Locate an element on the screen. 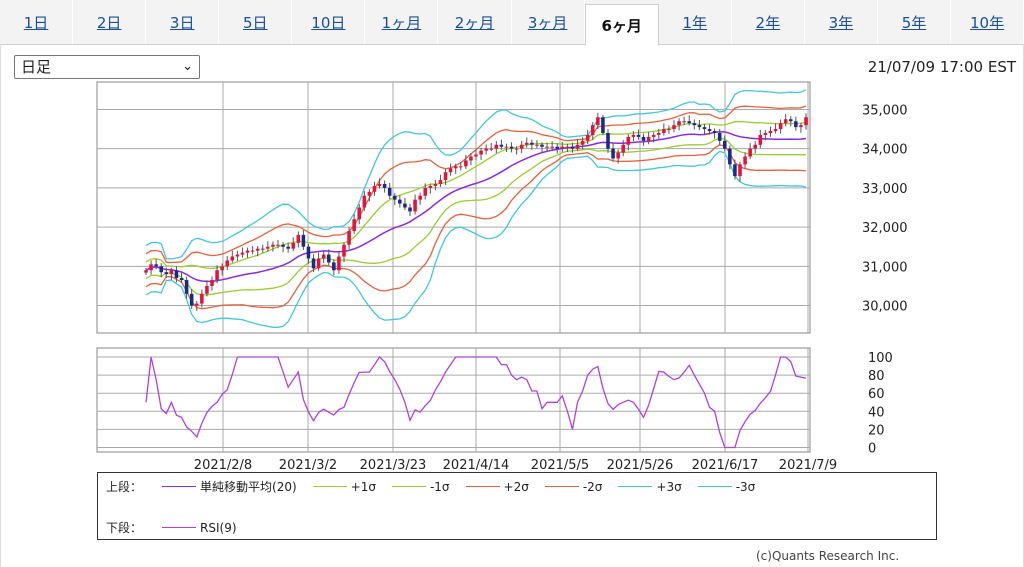 The width and height of the screenshot is (1024, 567). tab-5: 1ヶ月 is located at coordinates (402, 22).